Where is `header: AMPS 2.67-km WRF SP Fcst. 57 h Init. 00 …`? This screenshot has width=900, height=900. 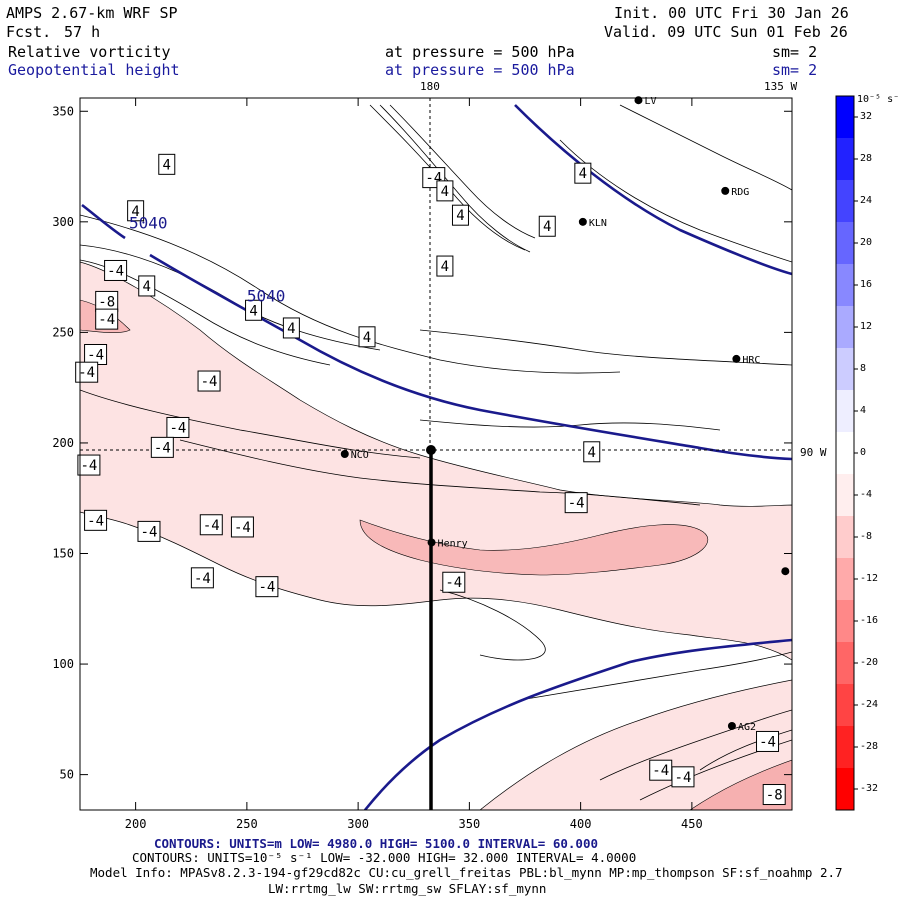 header: AMPS 2.67-km WRF SP Fcst. 57 h Init. 00 … is located at coordinates (427, 41).